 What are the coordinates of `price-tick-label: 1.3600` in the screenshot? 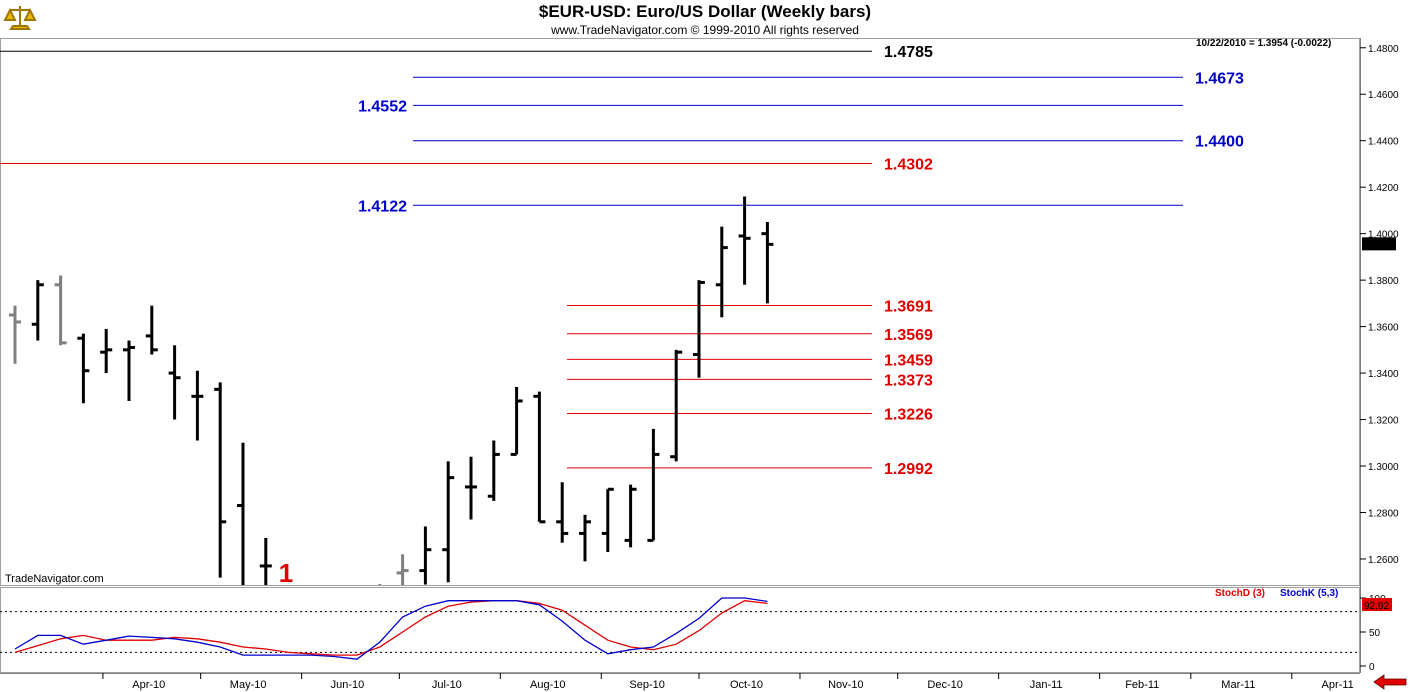 It's located at (1383, 328).